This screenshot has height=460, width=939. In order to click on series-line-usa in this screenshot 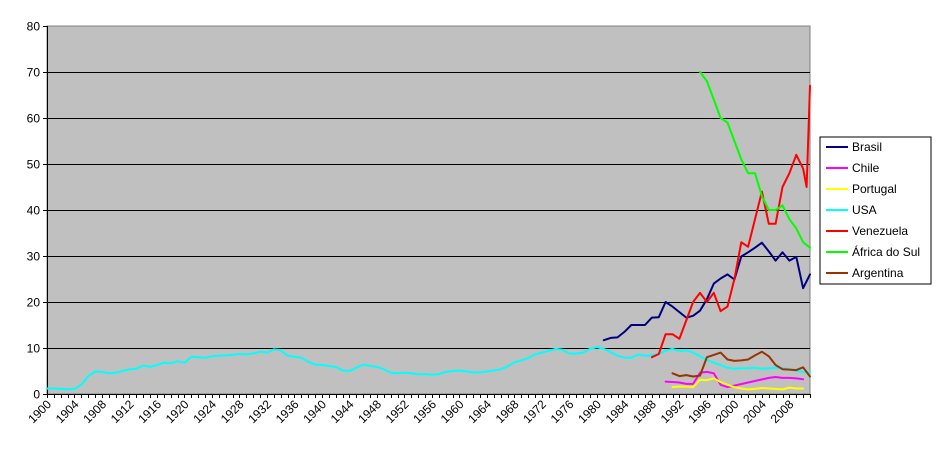, I will do `click(428, 368)`.